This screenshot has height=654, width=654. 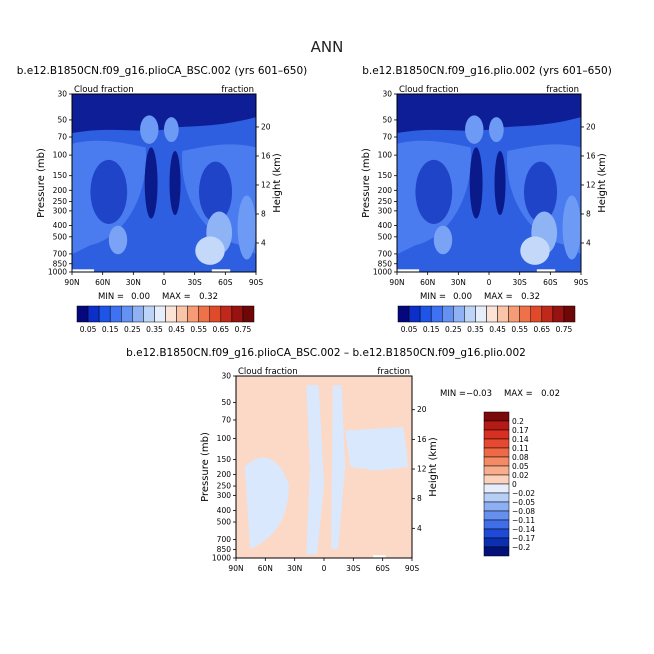 What do you see at coordinates (433, 467) in the screenshot?
I see `y2-axis-label: Height (km)` at bounding box center [433, 467].